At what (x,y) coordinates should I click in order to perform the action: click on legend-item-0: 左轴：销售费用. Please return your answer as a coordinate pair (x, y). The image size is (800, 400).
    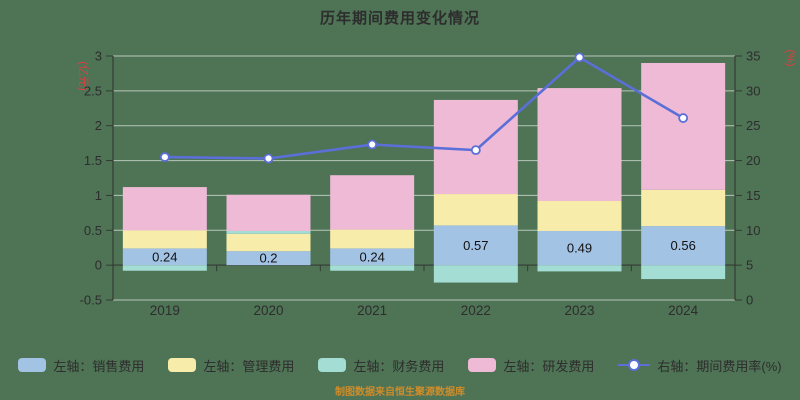
    Looking at the image, I should click on (81, 365).